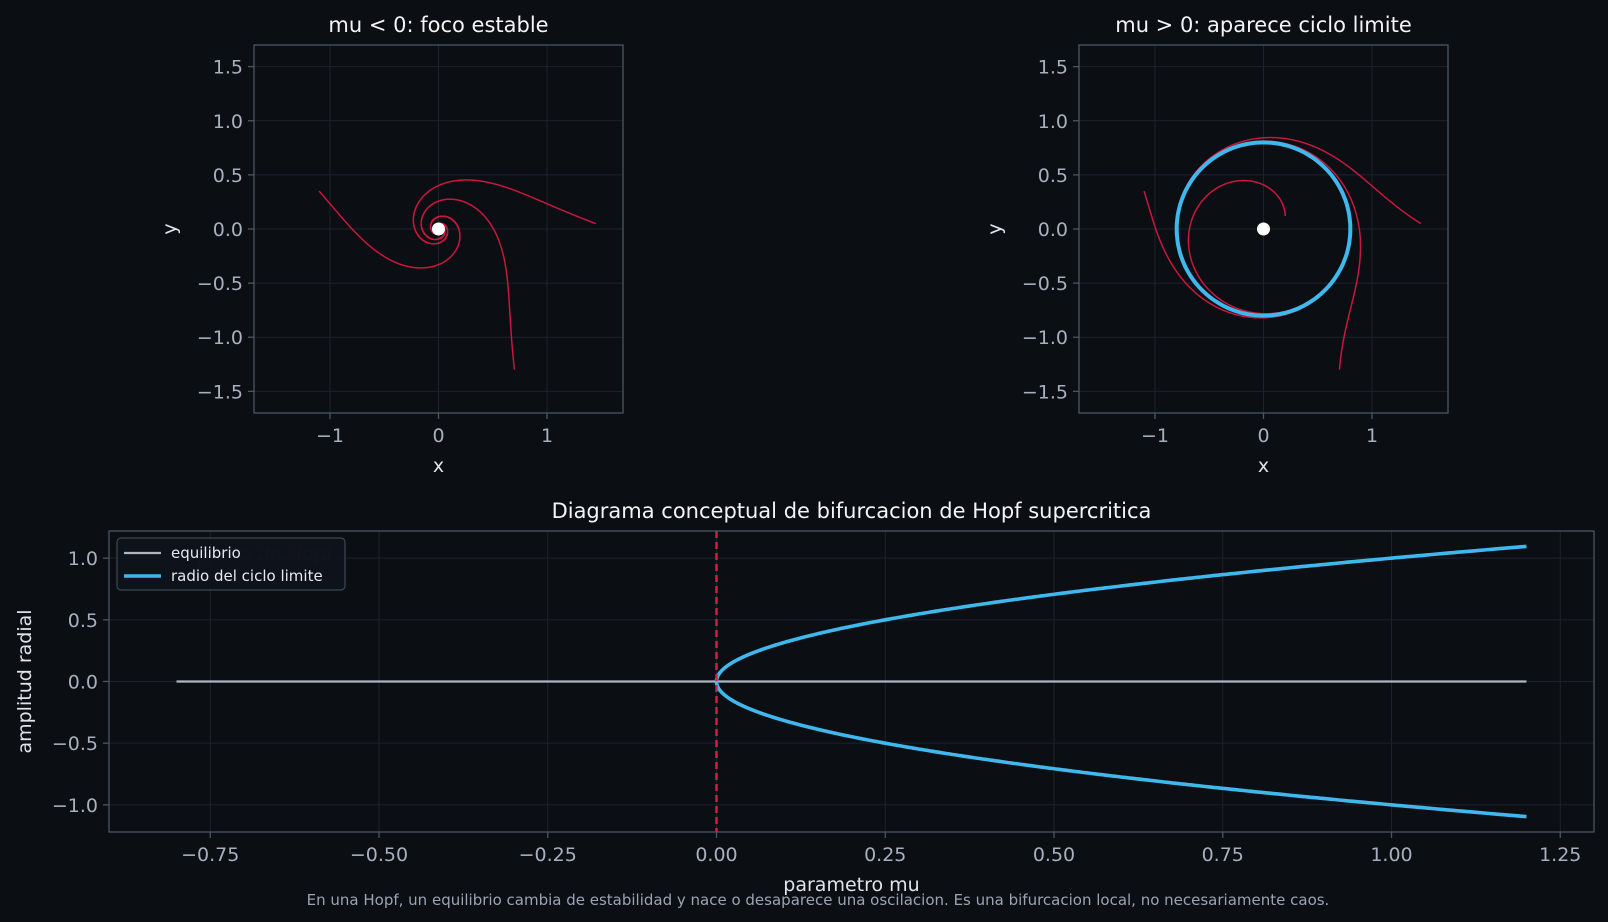 This screenshot has width=1608, height=922. I want to click on chart-title: mu < 0: foco estable, so click(438, 25).